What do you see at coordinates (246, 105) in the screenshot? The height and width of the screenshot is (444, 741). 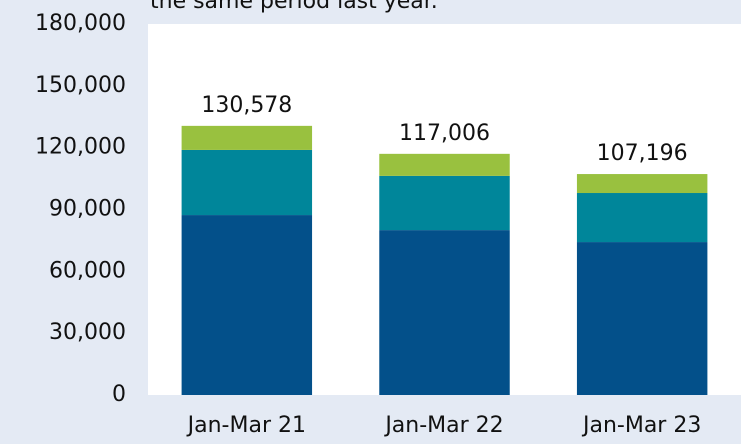 I see `total-label: 130,578` at bounding box center [246, 105].